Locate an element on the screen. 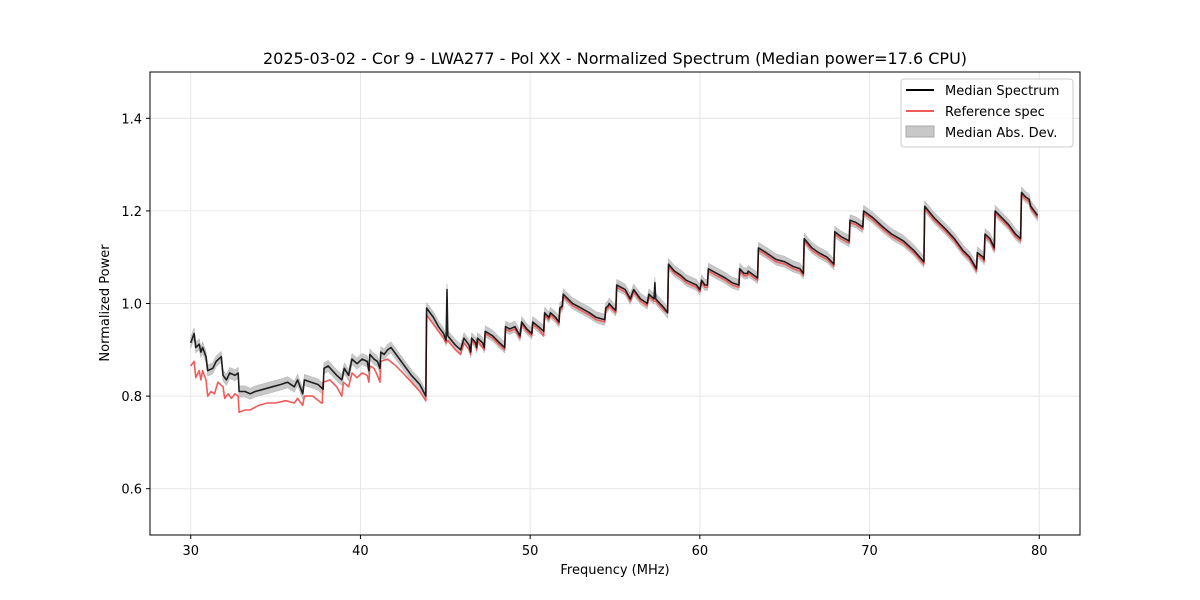 This screenshot has width=1200, height=600. y-axis-ticks: 0.6 0.8 1.0 1.2 1.4 is located at coordinates (135, 305).